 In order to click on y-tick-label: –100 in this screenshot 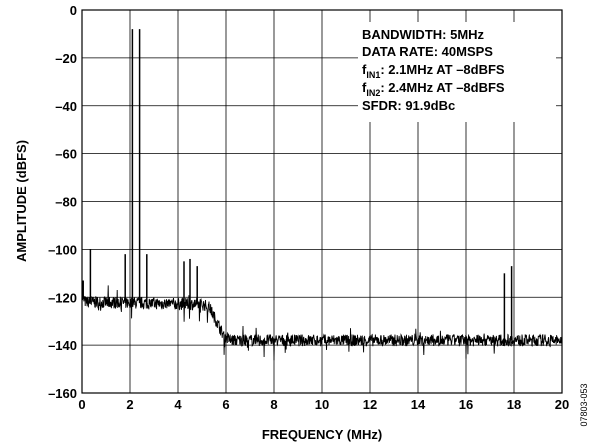, I will do `click(62, 249)`.